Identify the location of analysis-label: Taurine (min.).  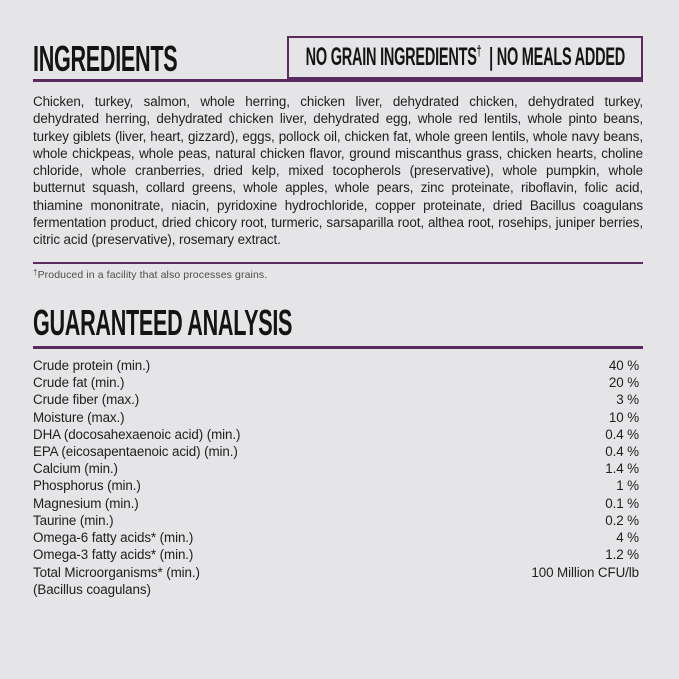
(73, 520).